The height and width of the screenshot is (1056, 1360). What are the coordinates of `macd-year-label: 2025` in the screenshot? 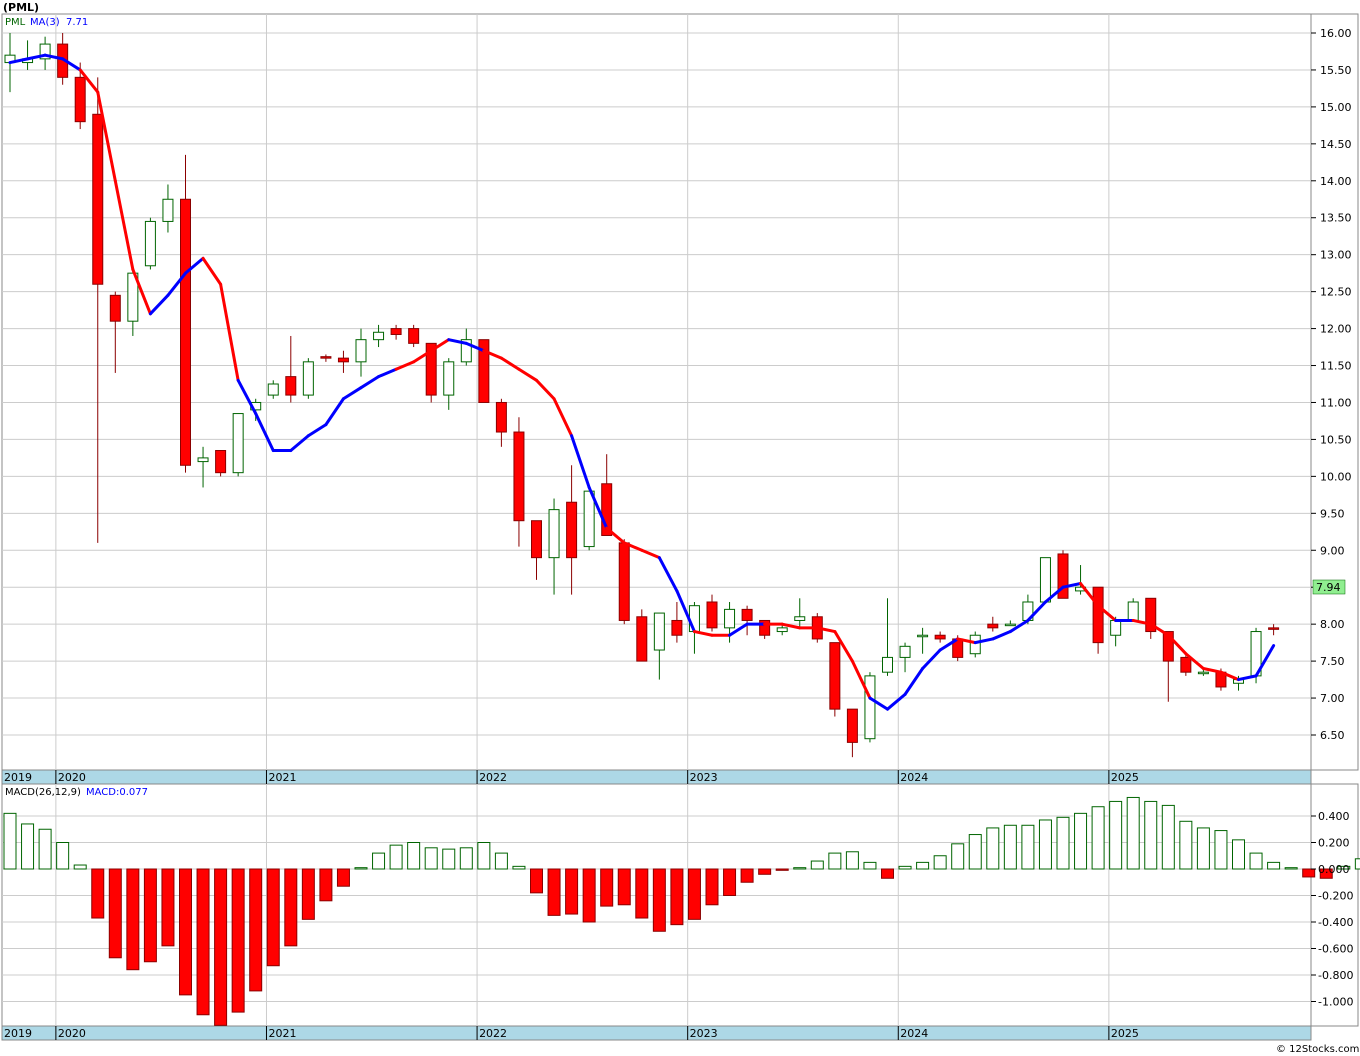 It's located at (1125, 1033).